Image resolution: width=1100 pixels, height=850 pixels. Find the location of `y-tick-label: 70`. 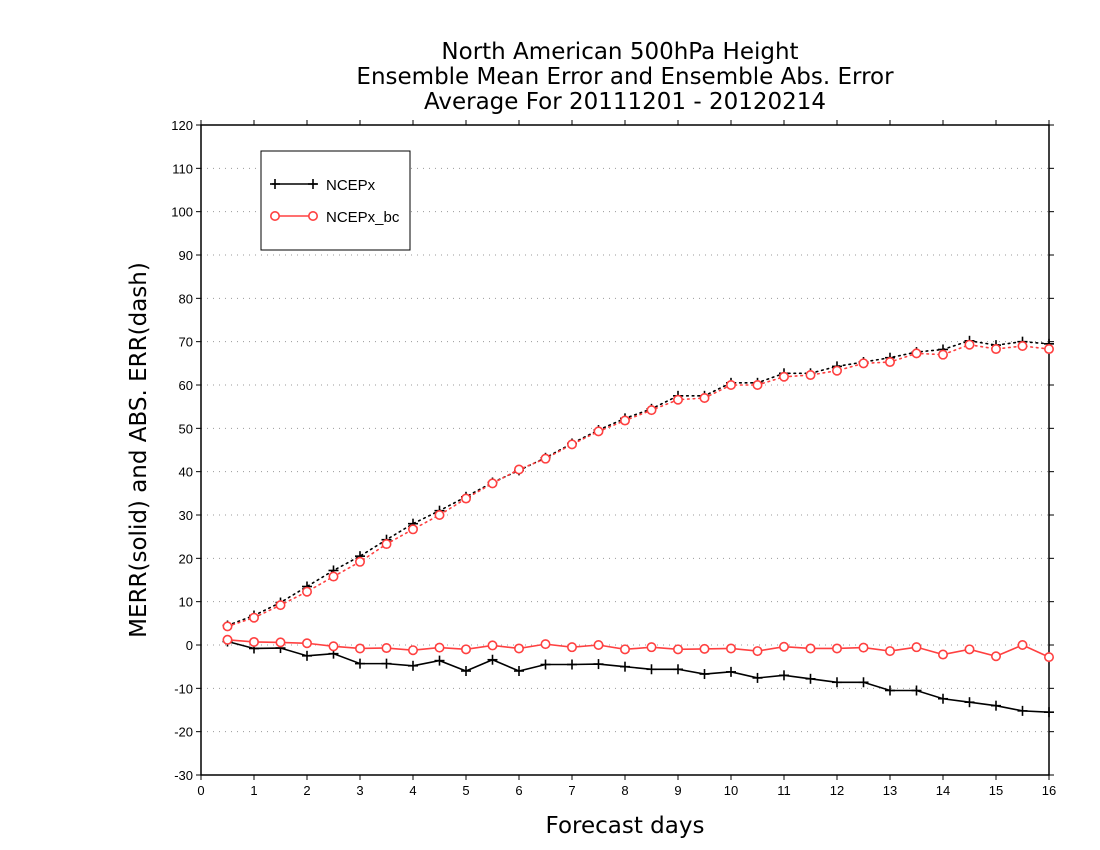

y-tick-label: 70 is located at coordinates (186, 342).